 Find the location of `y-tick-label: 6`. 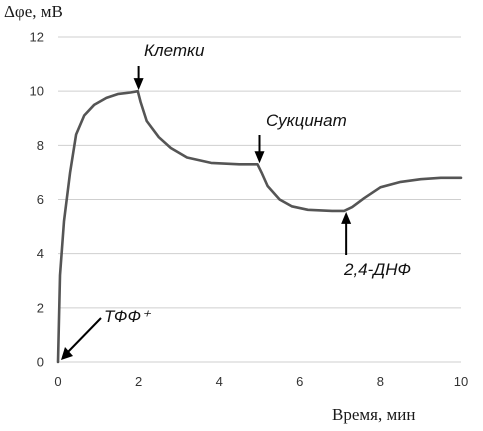

y-tick-label: 6 is located at coordinates (40, 199).